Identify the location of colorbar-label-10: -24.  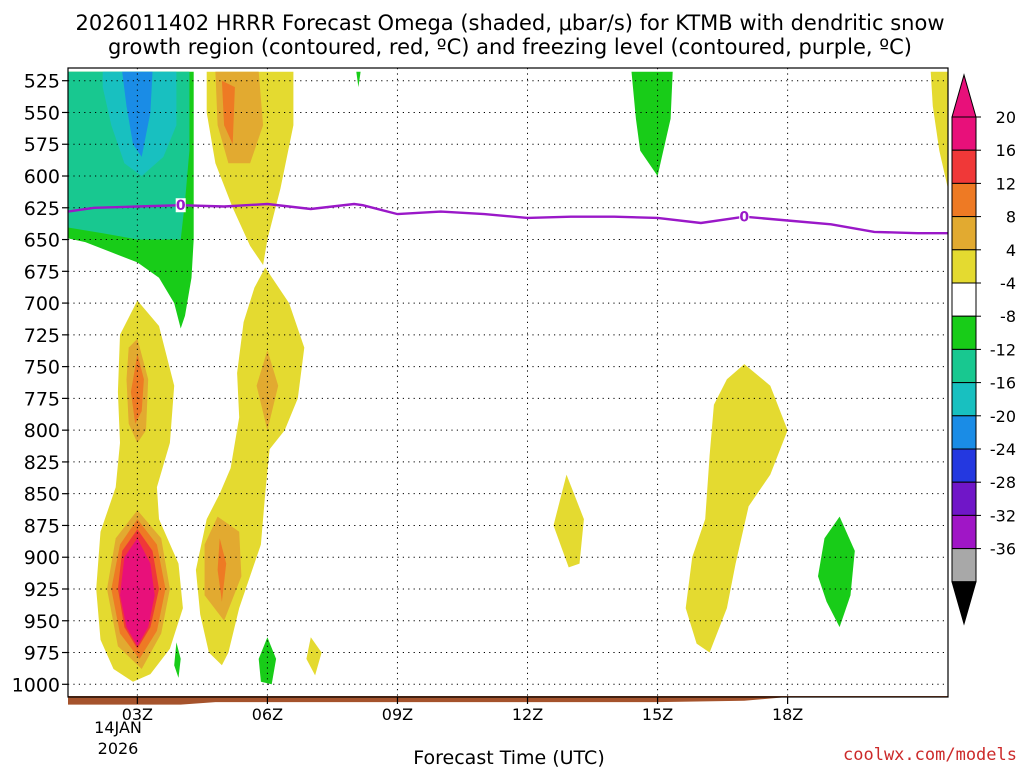
(1003, 449).